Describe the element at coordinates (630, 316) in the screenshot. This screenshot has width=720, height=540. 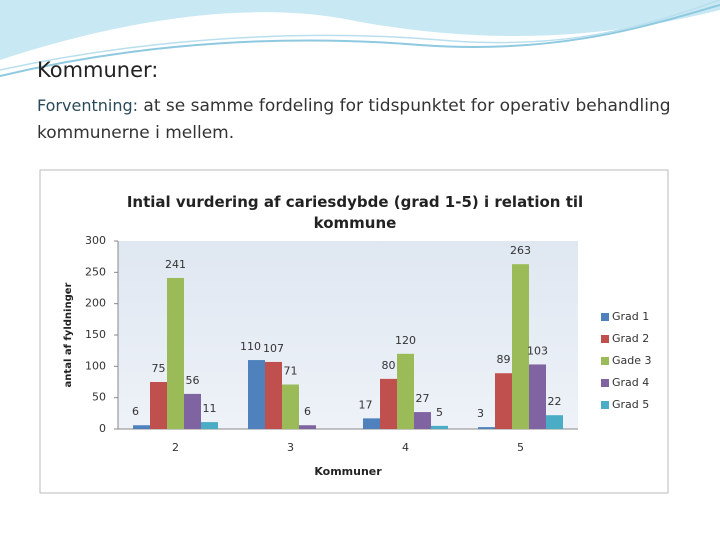
I see `legend-label: Grad 1` at that location.